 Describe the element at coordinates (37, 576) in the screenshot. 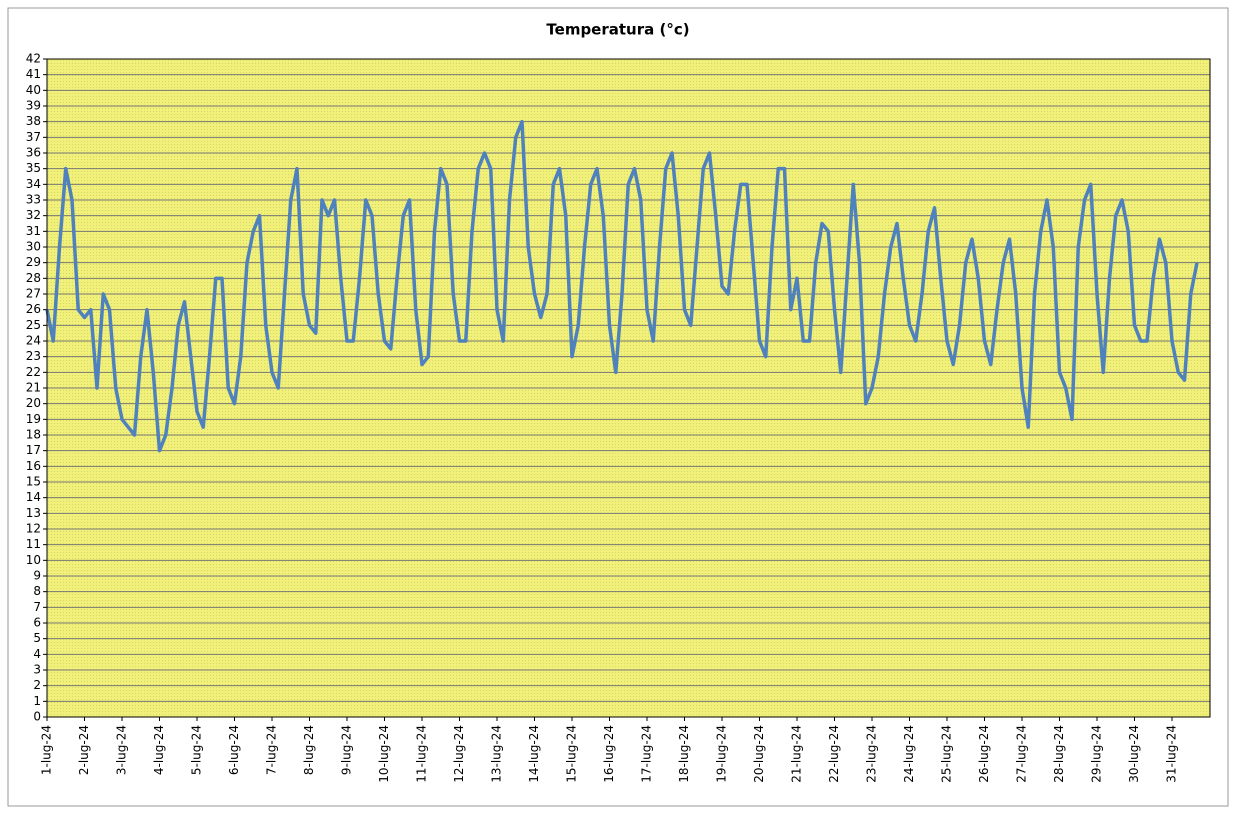

I see `y-tick-label: 9` at that location.